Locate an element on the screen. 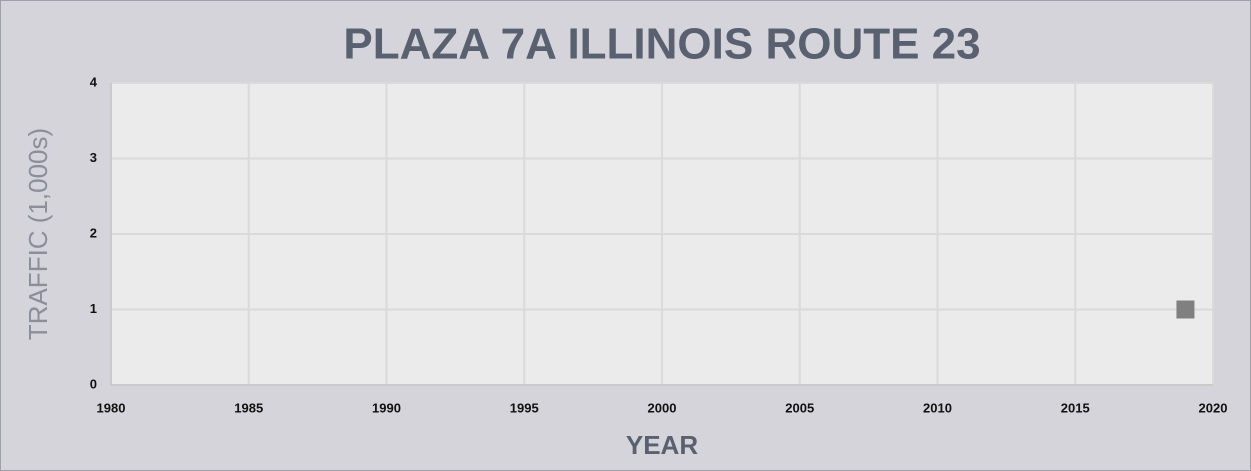 The width and height of the screenshot is (1251, 471). x-axis-label: YEAR is located at coordinates (662, 445).